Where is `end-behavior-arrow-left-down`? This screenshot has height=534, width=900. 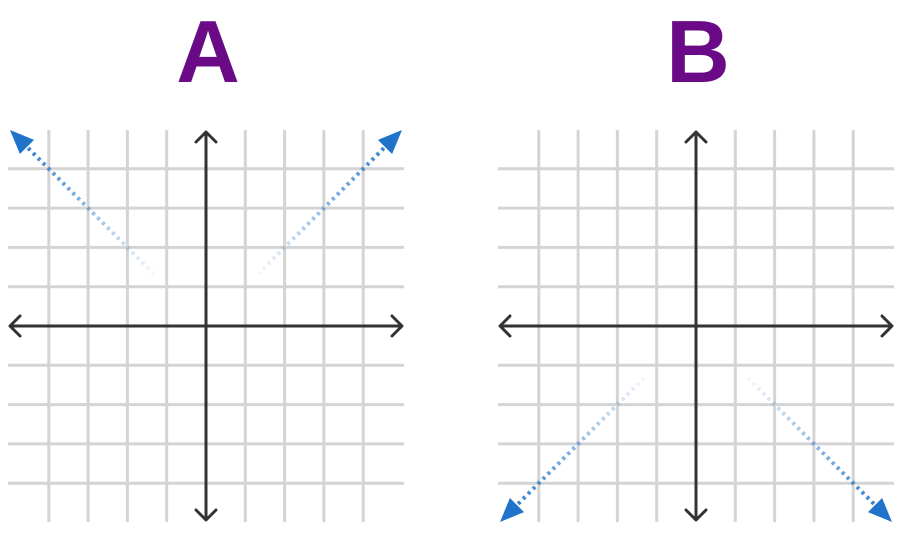
end-behavior-arrow-left-down is located at coordinates (573, 449).